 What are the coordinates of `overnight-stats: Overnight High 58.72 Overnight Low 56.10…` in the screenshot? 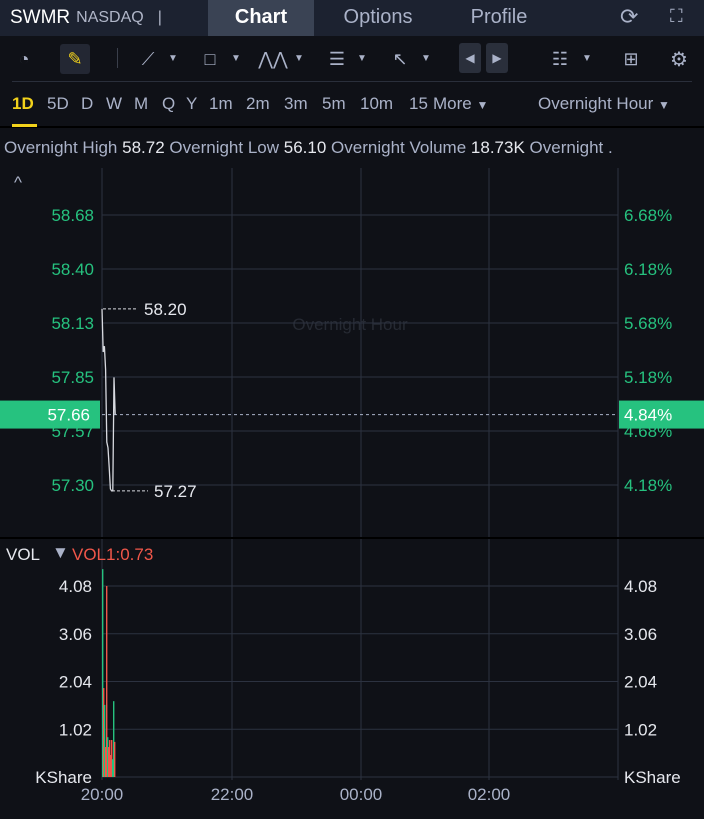 It's located at (308, 148).